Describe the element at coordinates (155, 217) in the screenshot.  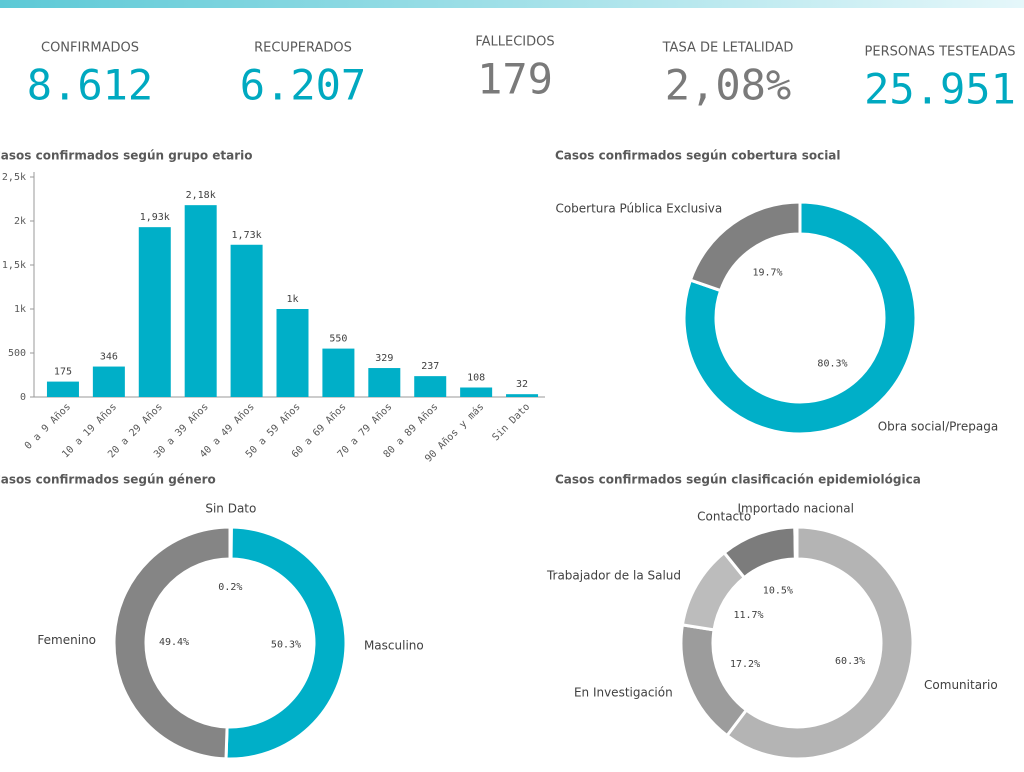
I see `value-label: 1,93k` at that location.